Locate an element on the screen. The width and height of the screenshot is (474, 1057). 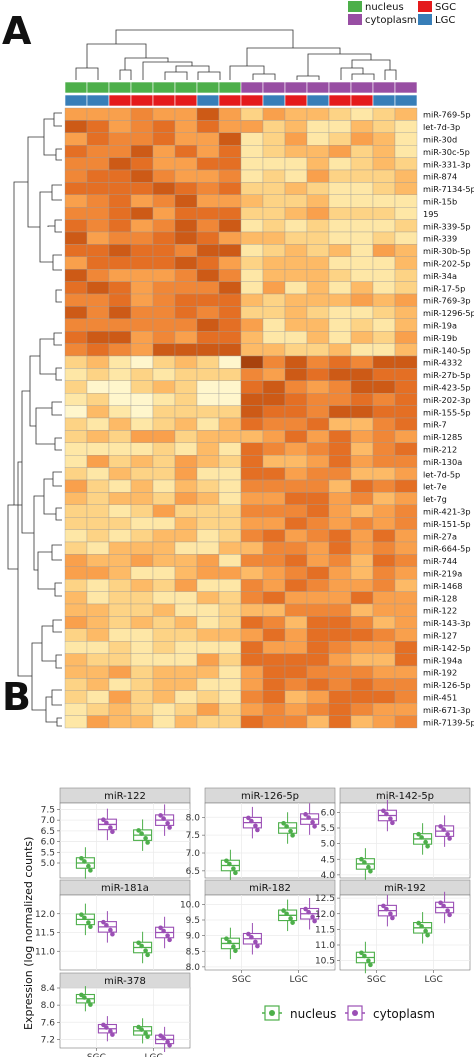
strip-label: miR-122 is located at coordinates (125, 796).